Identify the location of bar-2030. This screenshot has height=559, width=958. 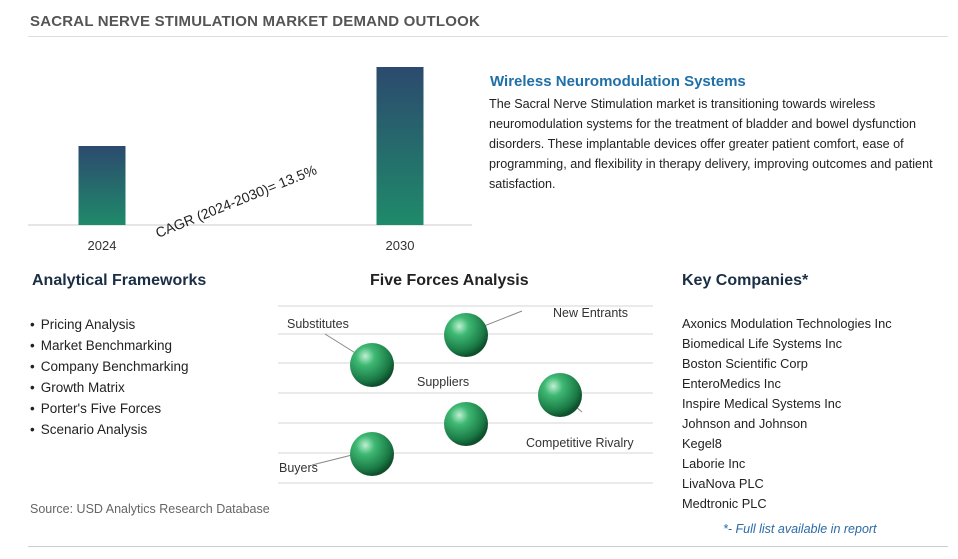
(400, 146).